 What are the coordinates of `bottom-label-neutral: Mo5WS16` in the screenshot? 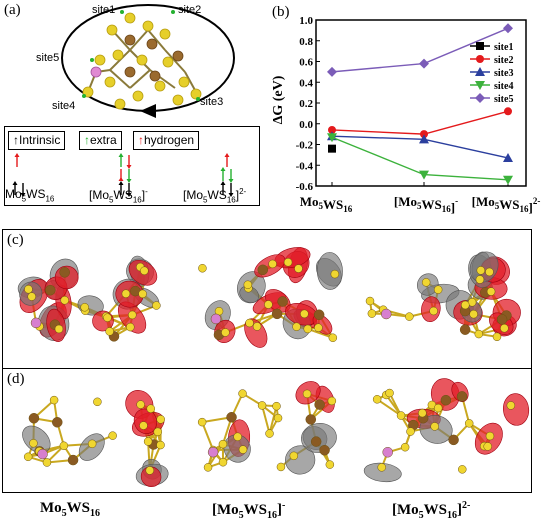 It's located at (70, 509).